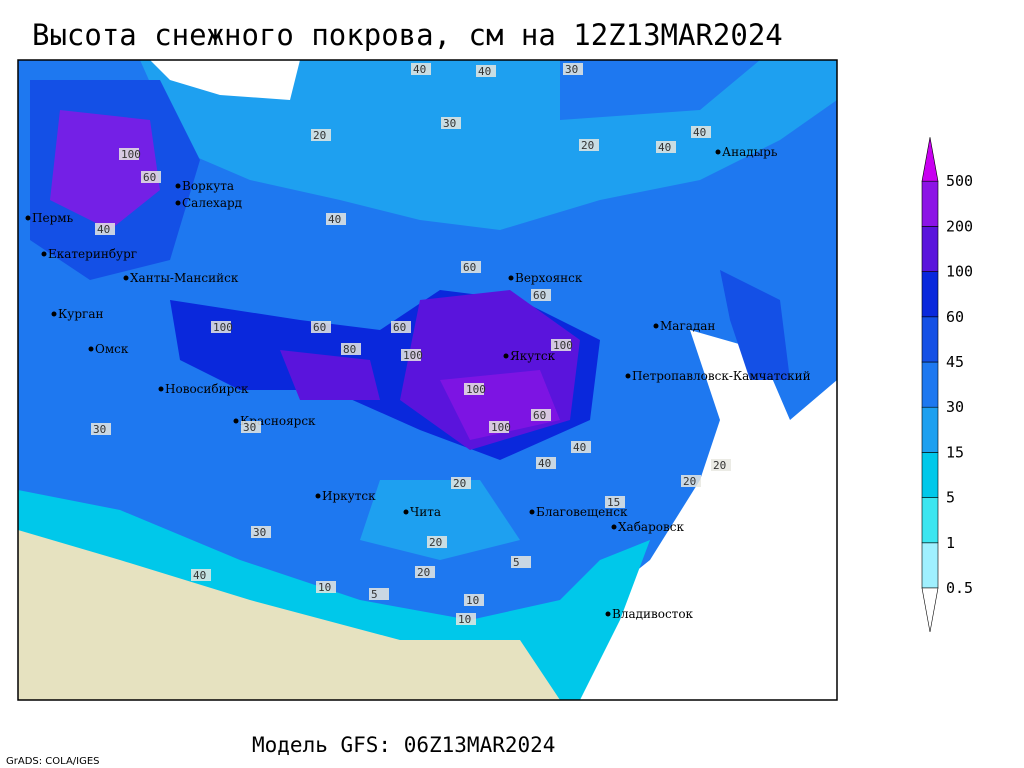 This screenshot has height=768, width=1024. What do you see at coordinates (959, 588) in the screenshot?
I see `colorbar-label: 0.5` at bounding box center [959, 588].